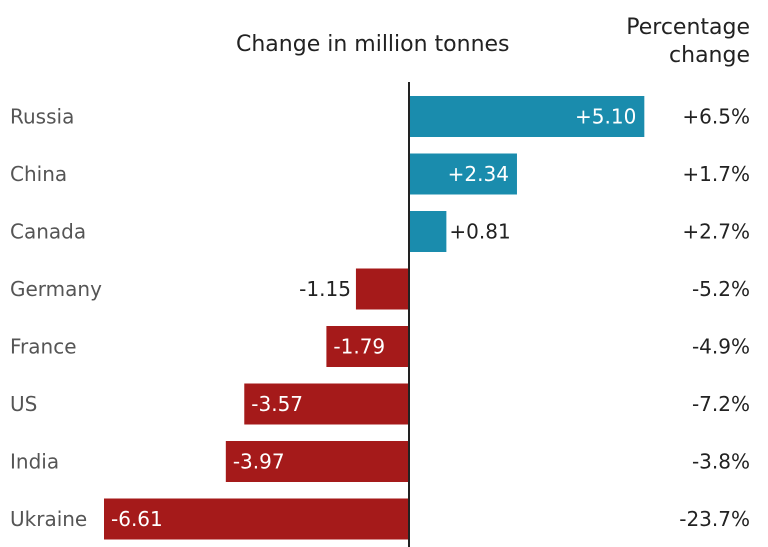 This screenshot has height=547, width=768. What do you see at coordinates (325, 289) in the screenshot?
I see `value-label-germany: -1.15` at bounding box center [325, 289].